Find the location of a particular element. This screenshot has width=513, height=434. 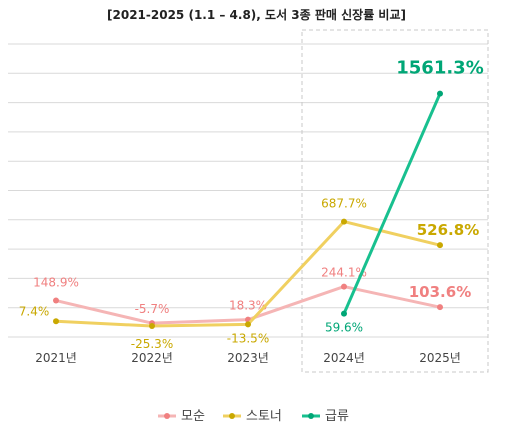

legend-entry: 모순 is located at coordinates (193, 416).